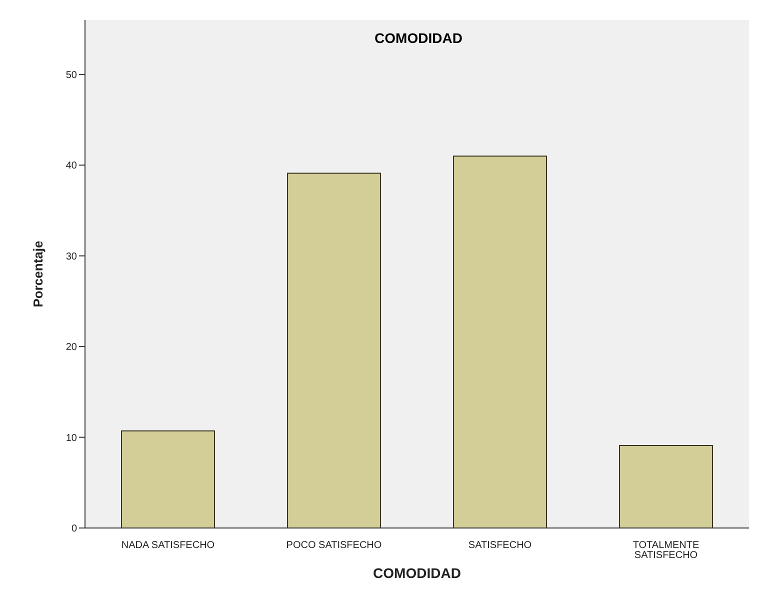 Image resolution: width=757 pixels, height=607 pixels. I want to click on y-tick-label: 10, so click(72, 438).